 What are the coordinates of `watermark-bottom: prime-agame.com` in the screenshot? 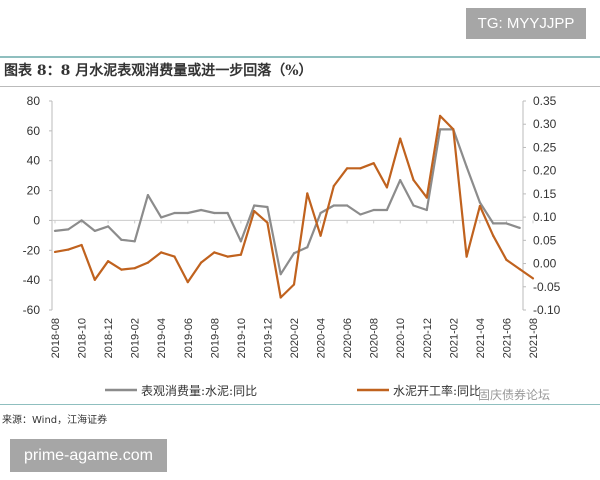 It's located at (88, 455).